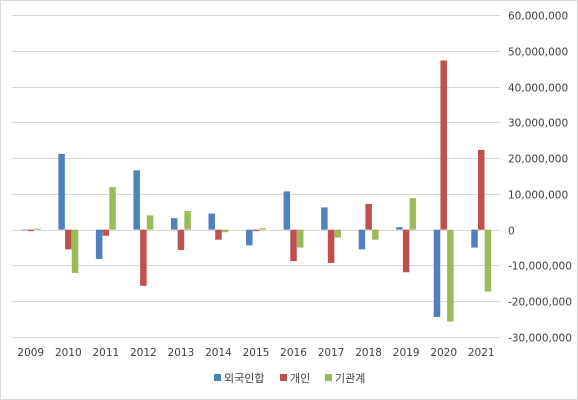  Describe the element at coordinates (143, 353) in the screenshot. I see `x-tick-label: 2012` at that location.